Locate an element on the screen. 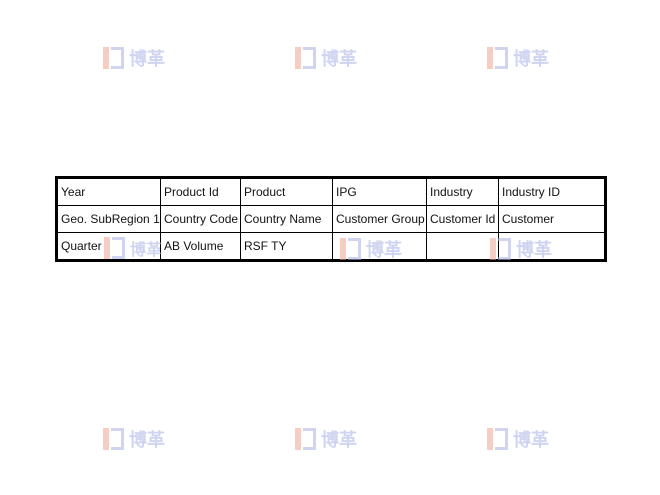 This screenshot has width=660, height=495. cell-text: Industry is located at coordinates (451, 192).